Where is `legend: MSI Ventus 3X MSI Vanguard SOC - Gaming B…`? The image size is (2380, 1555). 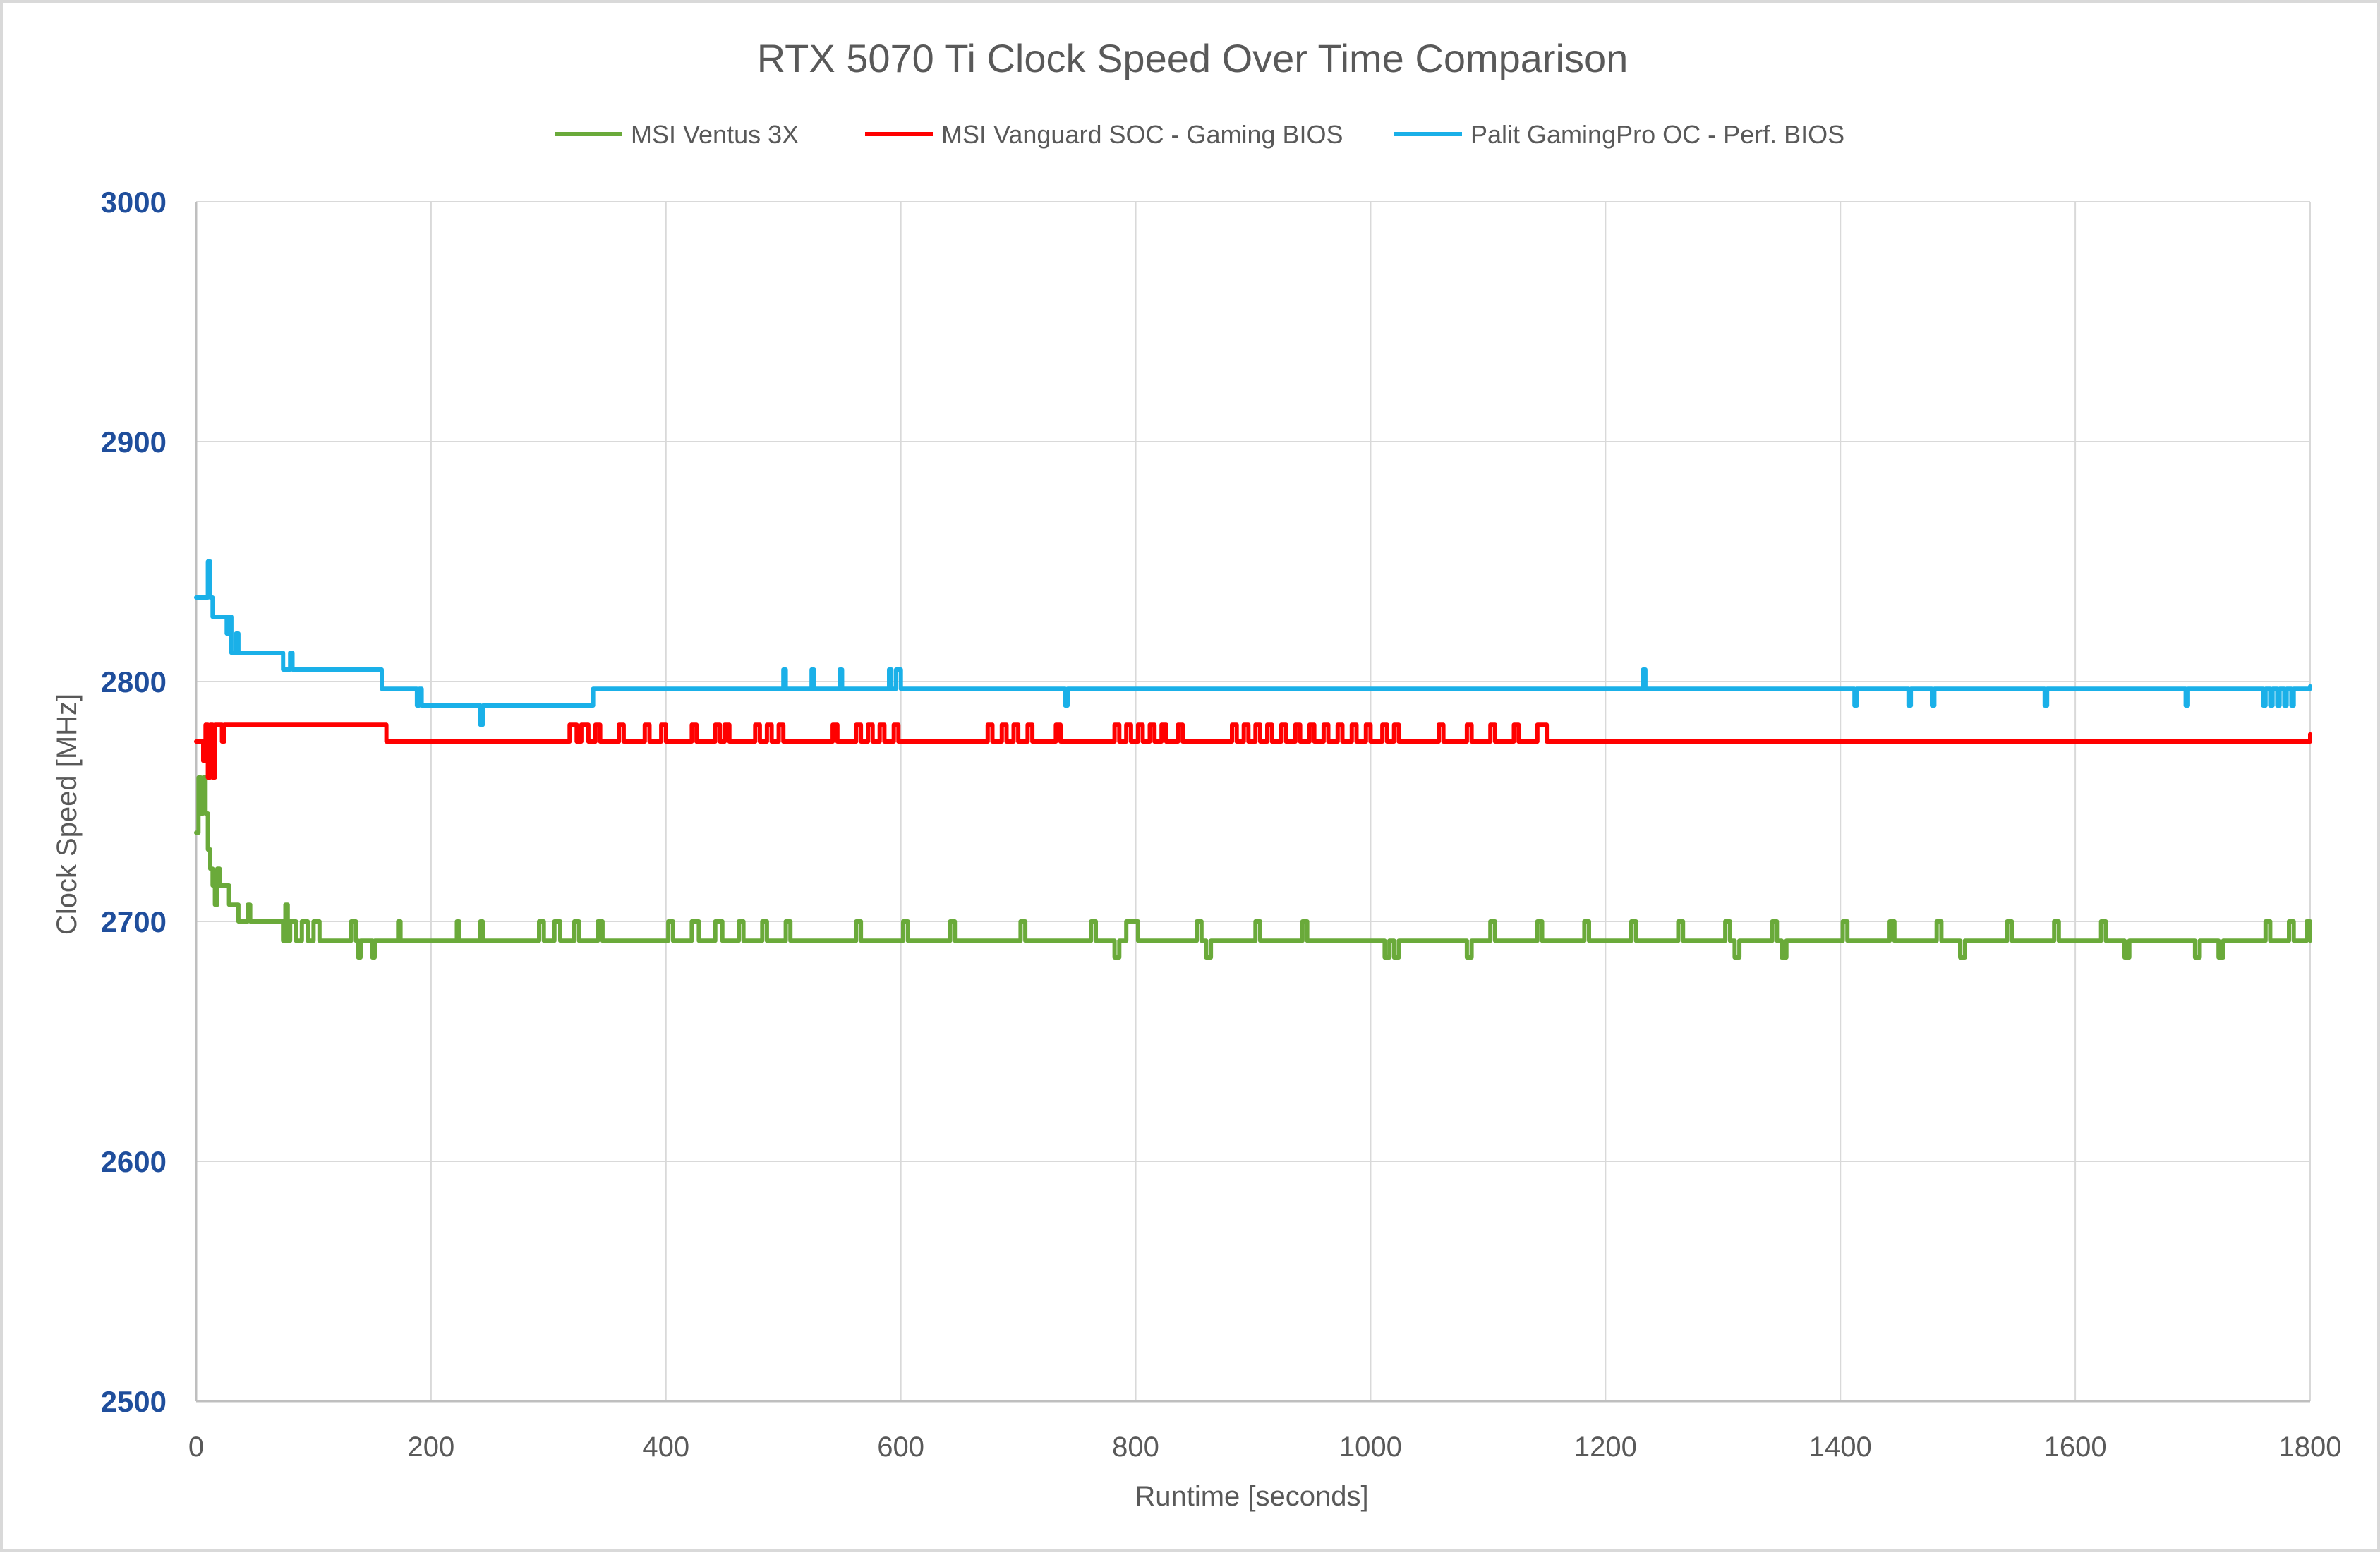
legend: MSI Ventus 3X MSI Vanguard SOC - Gaming B… is located at coordinates (1200, 135).